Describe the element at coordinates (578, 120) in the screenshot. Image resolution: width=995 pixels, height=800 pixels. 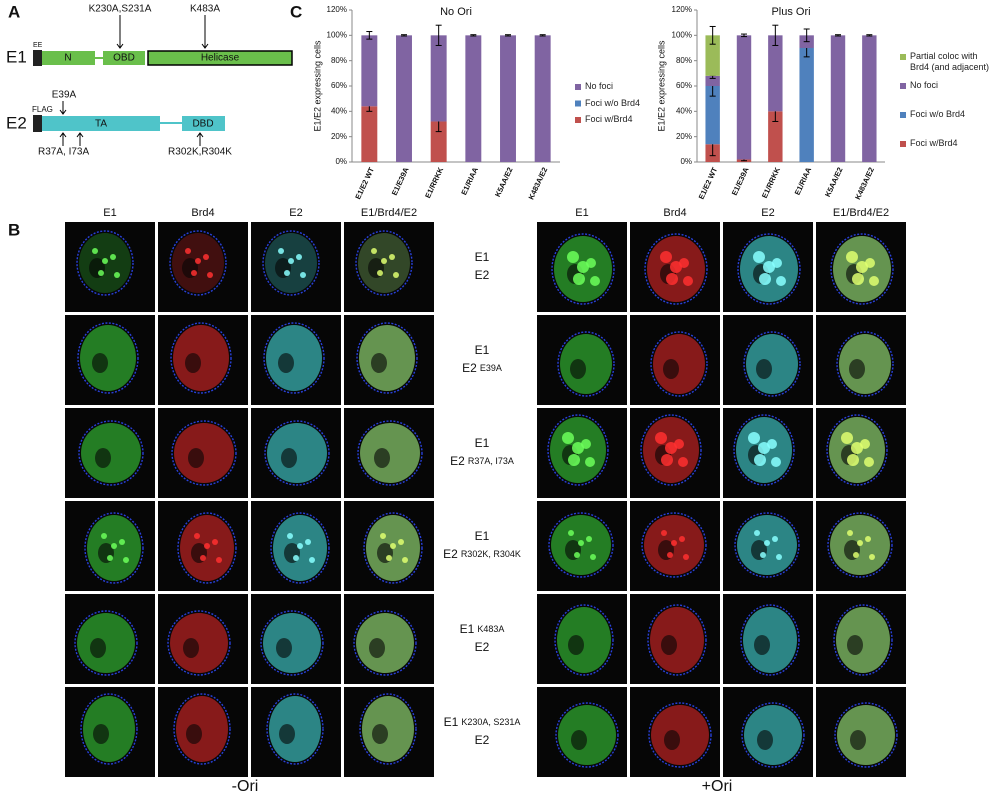
I see `legend-swatch` at that location.